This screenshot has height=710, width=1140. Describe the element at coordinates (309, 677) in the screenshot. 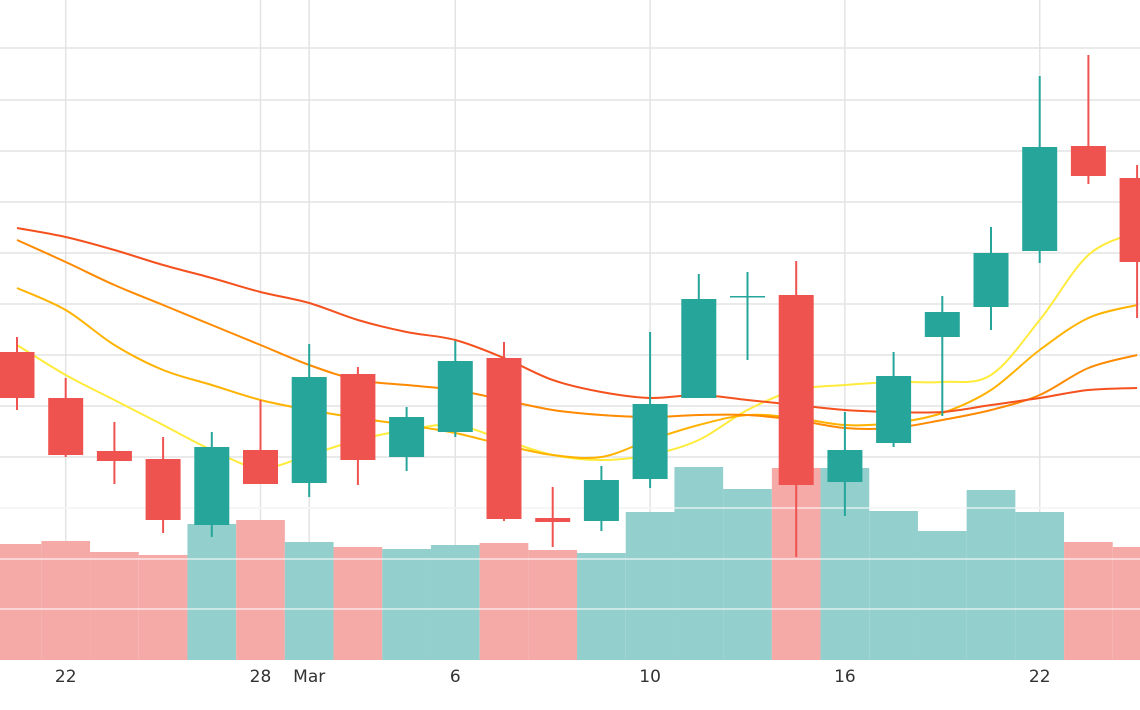

I see `x-tick-label: Mar` at that location.